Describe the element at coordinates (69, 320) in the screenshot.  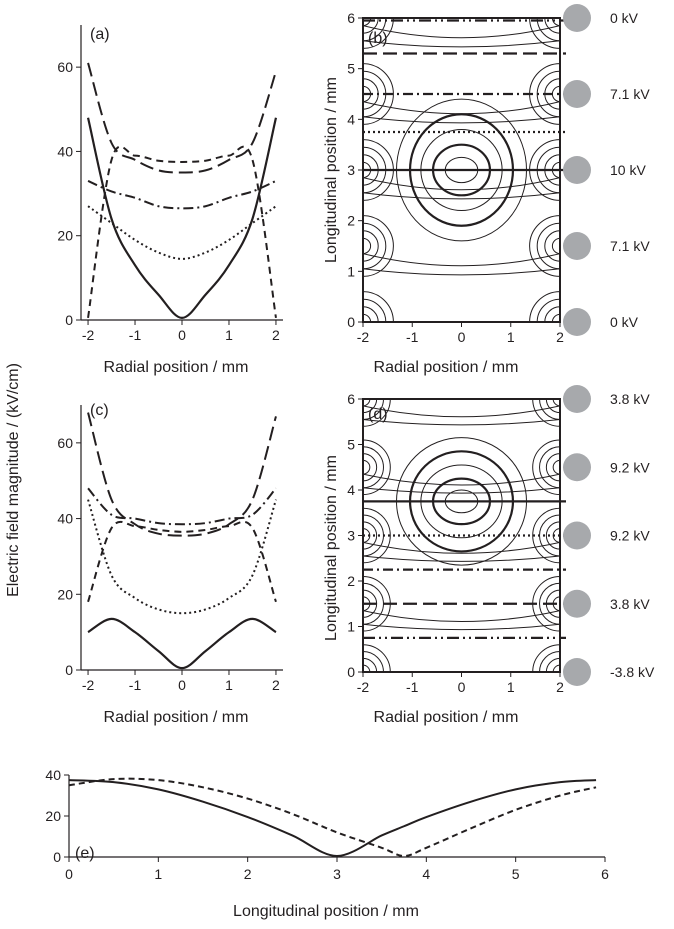
I see `a-ytick-label: 0` at that location.